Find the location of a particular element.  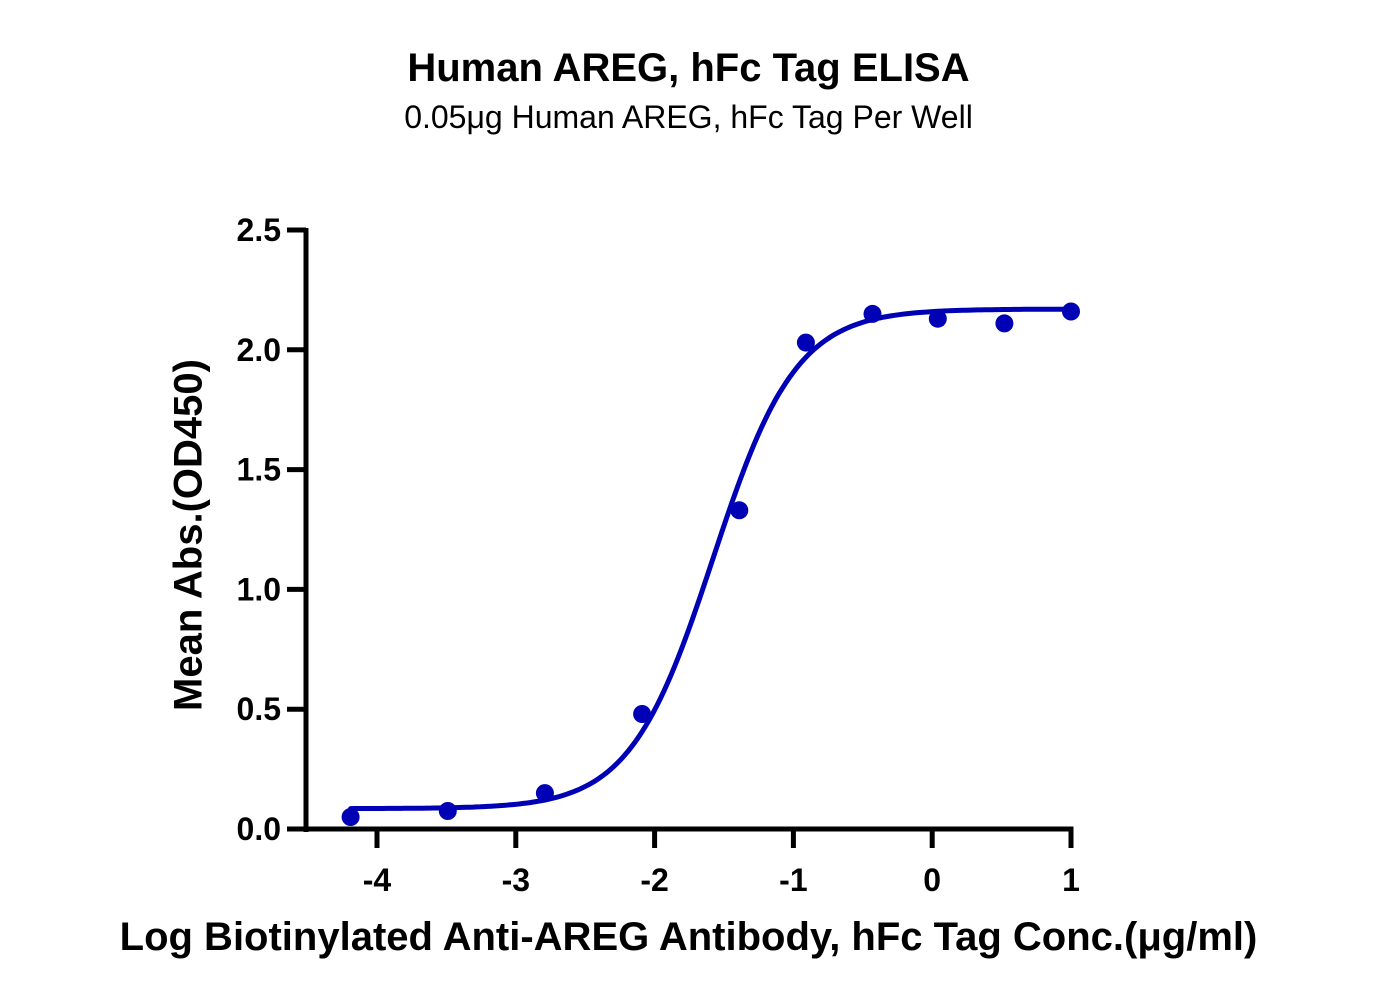

x-tick-label: -1 is located at coordinates (793, 880).